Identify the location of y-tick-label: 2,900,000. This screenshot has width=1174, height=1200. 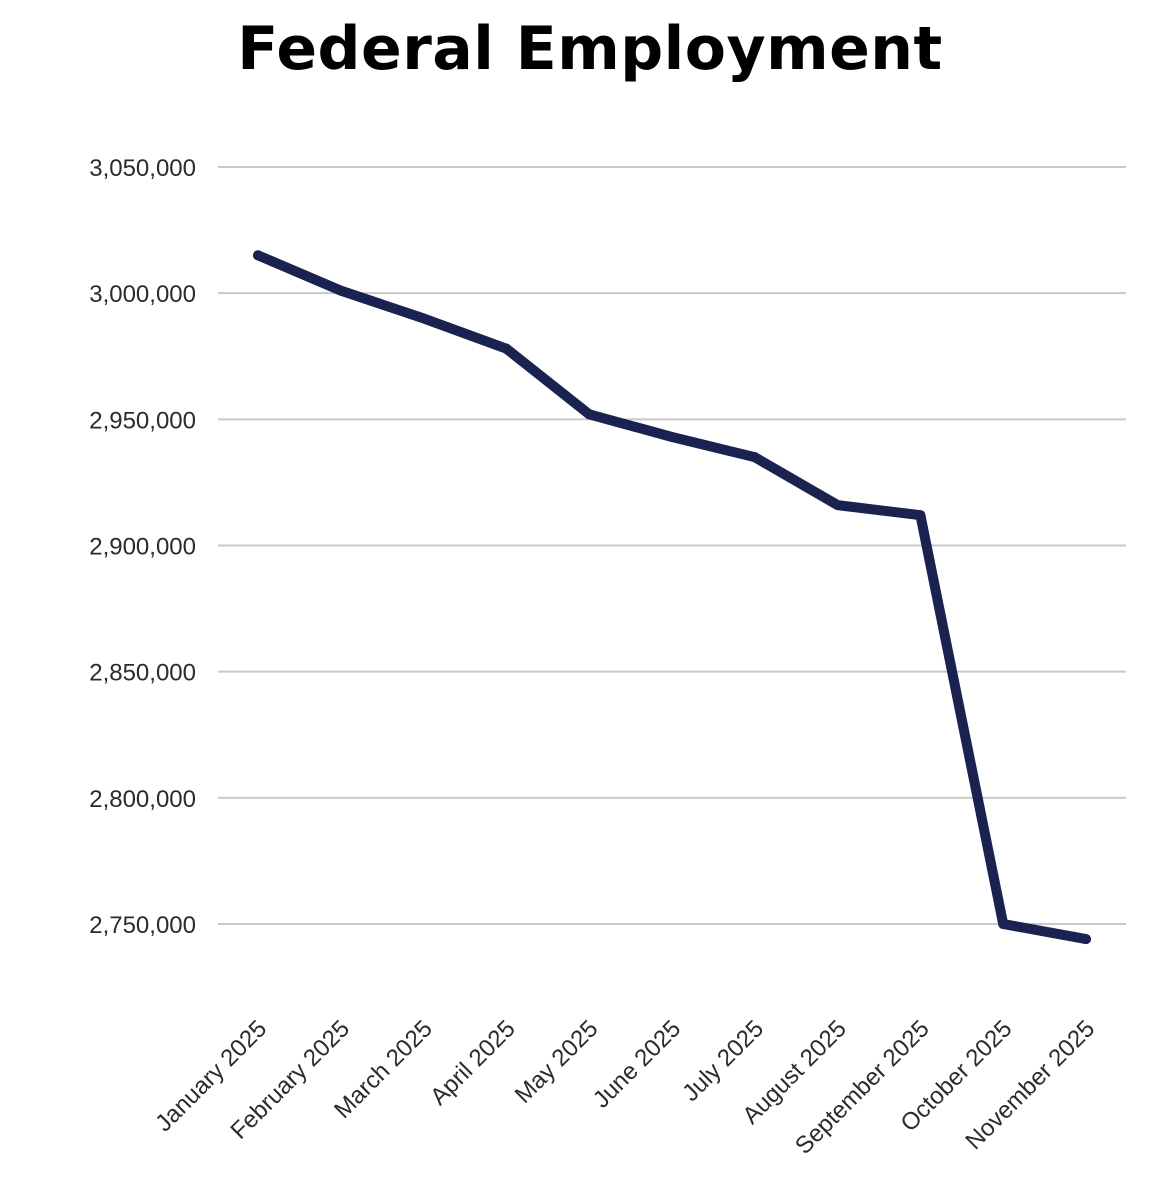
(142, 547).